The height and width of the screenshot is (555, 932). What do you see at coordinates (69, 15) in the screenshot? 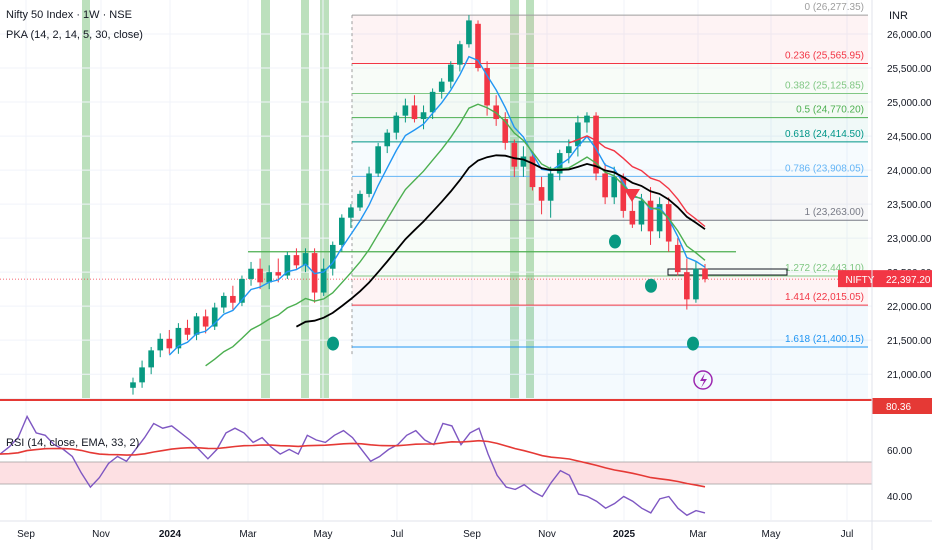
I see `chart-title: Nifty 50 Index · 1W · NSE` at bounding box center [69, 15].